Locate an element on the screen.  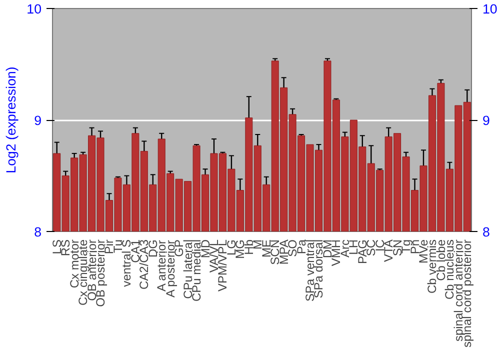
y-axis-title: Log2 (expression) is located at coordinates (11, 120).